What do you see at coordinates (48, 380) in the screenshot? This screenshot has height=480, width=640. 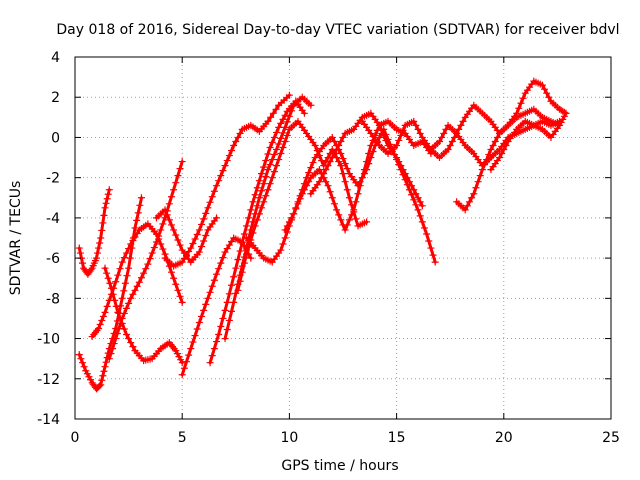 I see `y-tick-label: -12` at bounding box center [48, 380].